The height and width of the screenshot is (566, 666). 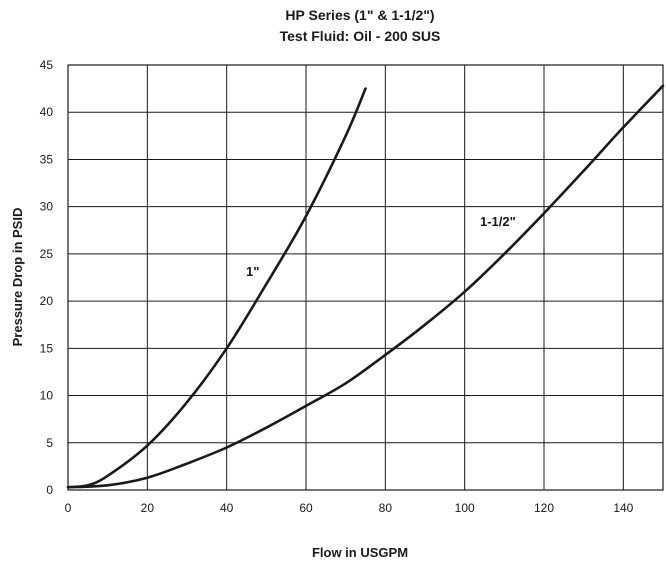 I want to click on x-axis-label: Flow in USGPM, so click(x=360, y=552).